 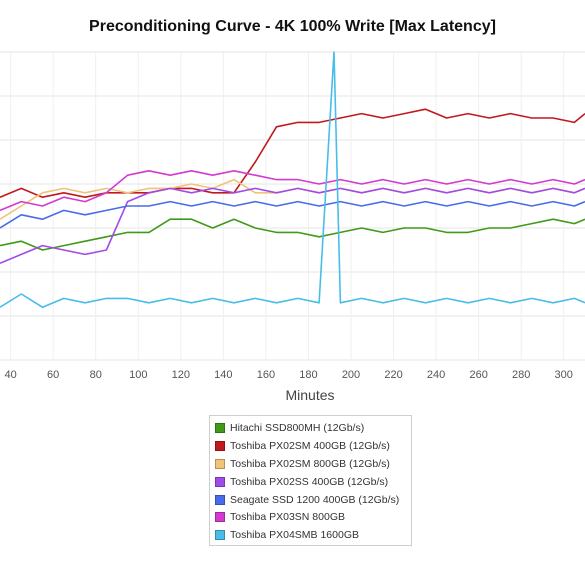 I want to click on x-tick-label: 180, so click(x=308, y=375).